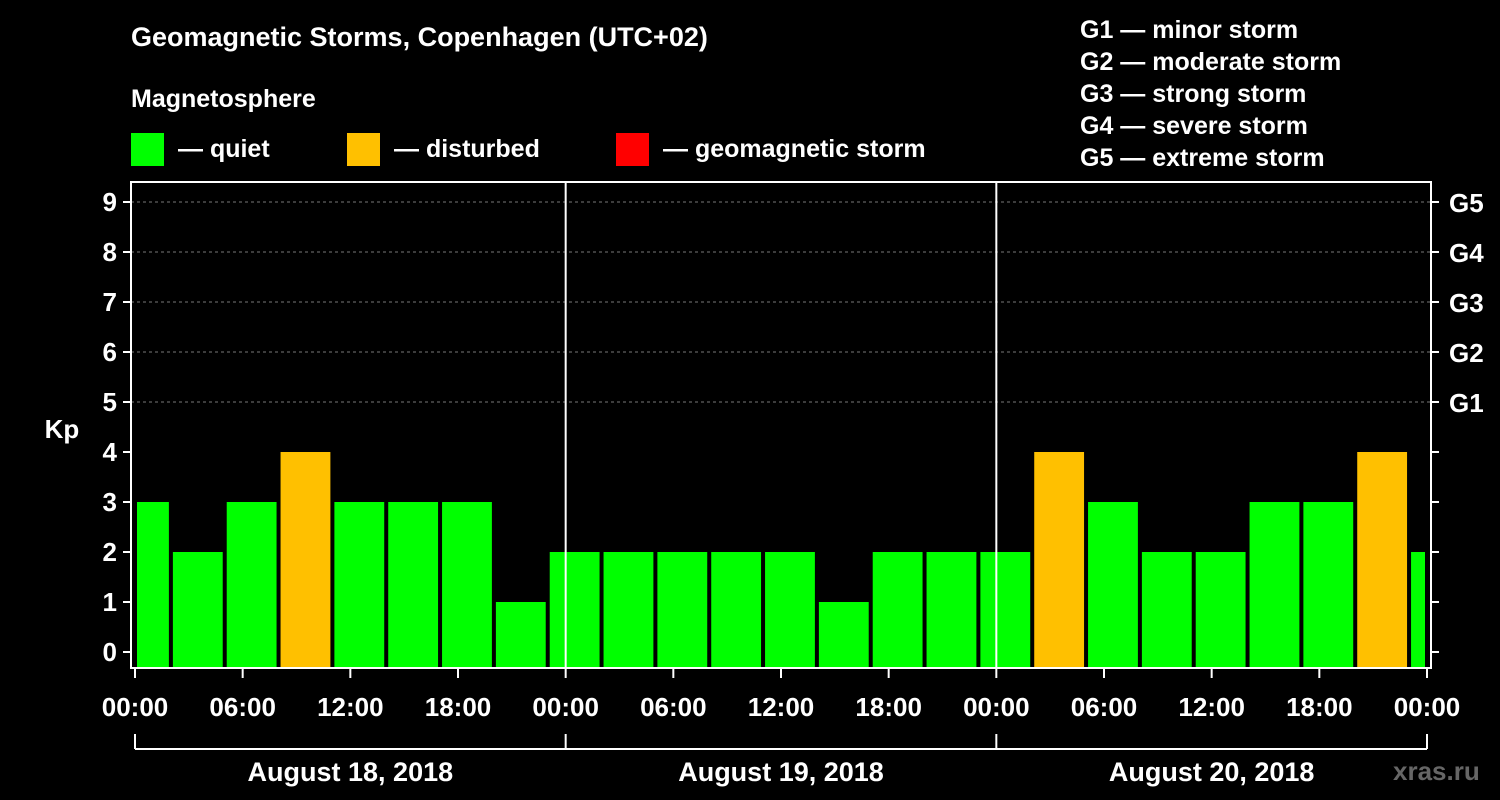  What do you see at coordinates (1189, 30) in the screenshot?
I see `storm-level-g1: G1 — minor storm` at bounding box center [1189, 30].